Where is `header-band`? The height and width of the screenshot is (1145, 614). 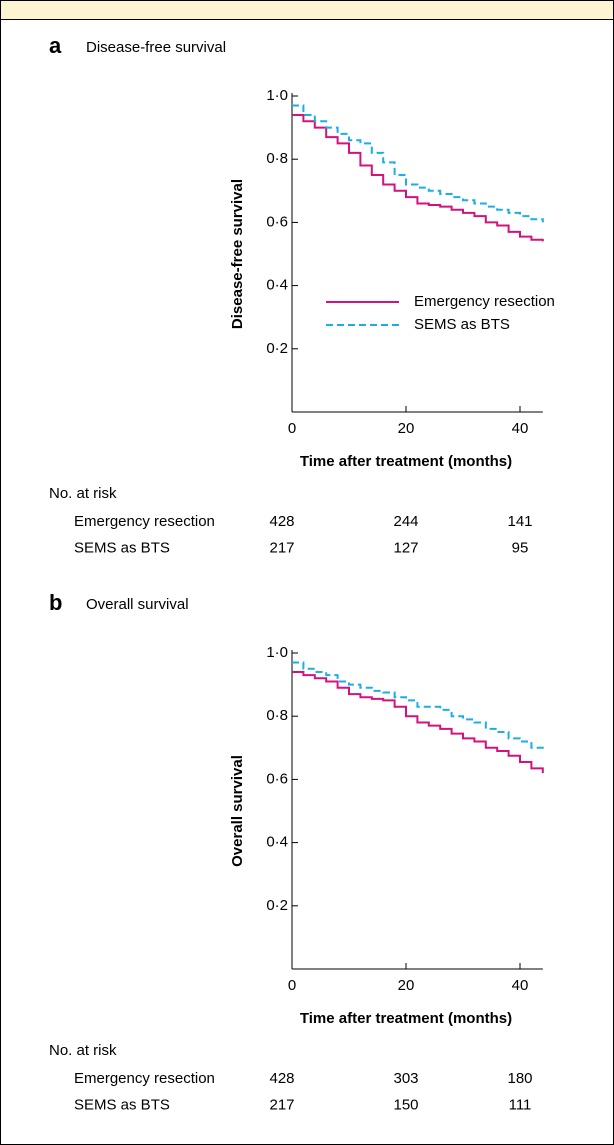
header-band is located at coordinates (307, 10).